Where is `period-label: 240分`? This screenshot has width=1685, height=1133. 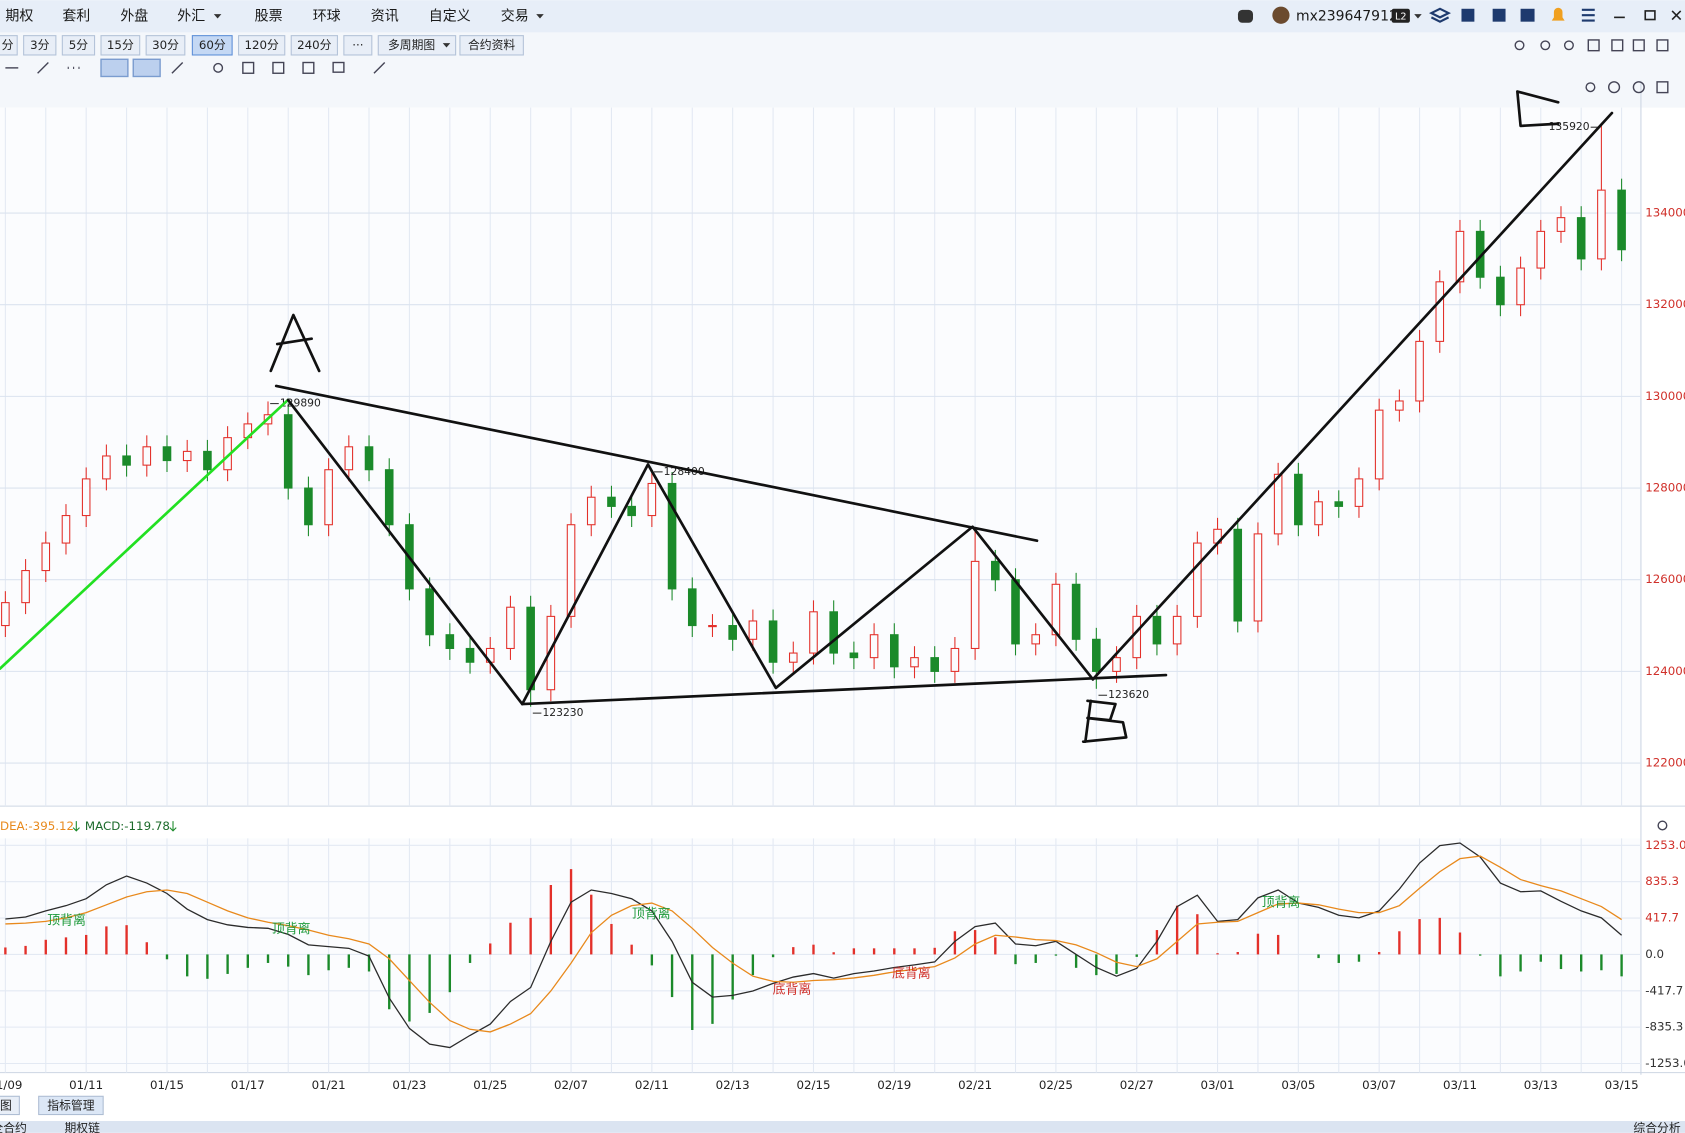
period-label: 240分 is located at coordinates (314, 45).